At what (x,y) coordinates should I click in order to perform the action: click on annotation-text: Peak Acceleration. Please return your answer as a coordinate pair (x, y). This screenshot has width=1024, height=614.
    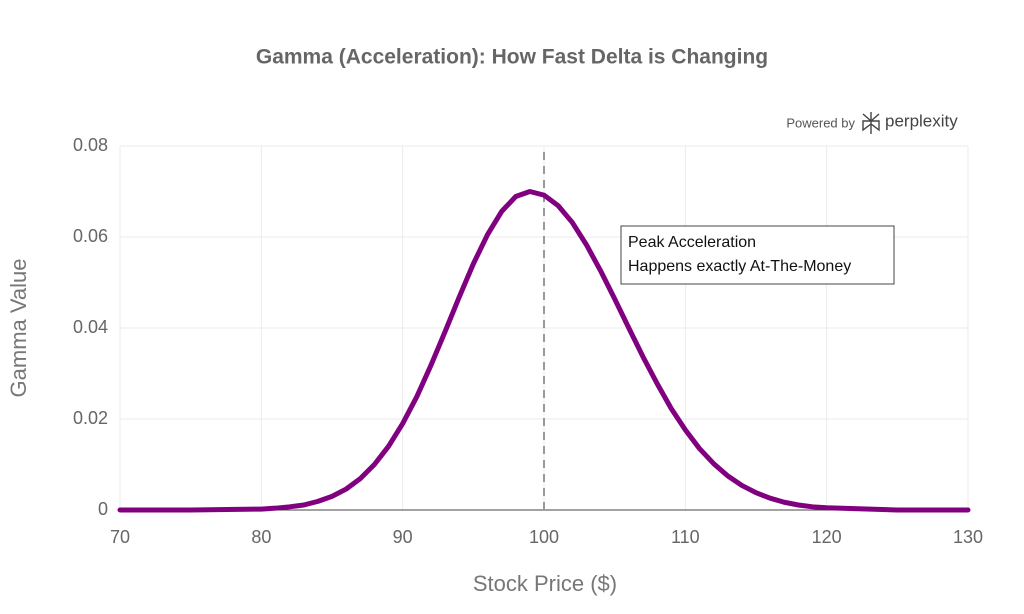
    Looking at the image, I should click on (692, 242).